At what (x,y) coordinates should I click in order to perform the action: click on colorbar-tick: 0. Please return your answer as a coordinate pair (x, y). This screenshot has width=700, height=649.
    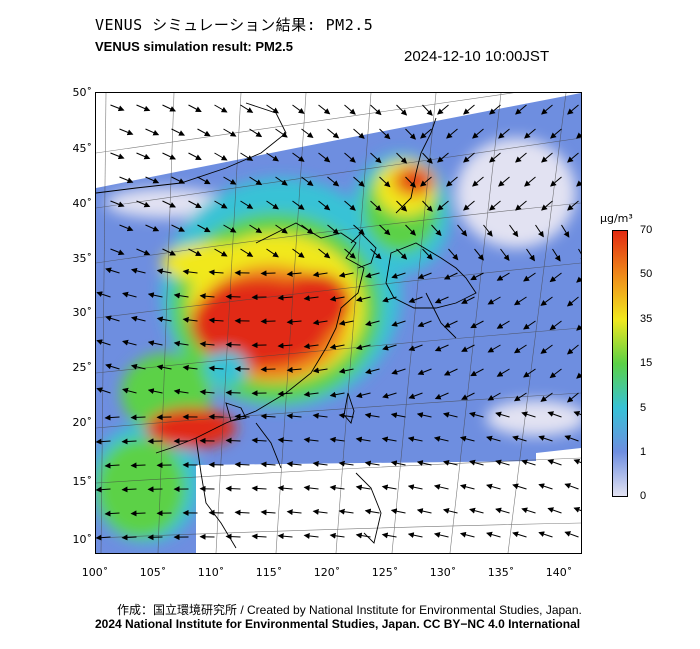
    Looking at the image, I should click on (643, 496).